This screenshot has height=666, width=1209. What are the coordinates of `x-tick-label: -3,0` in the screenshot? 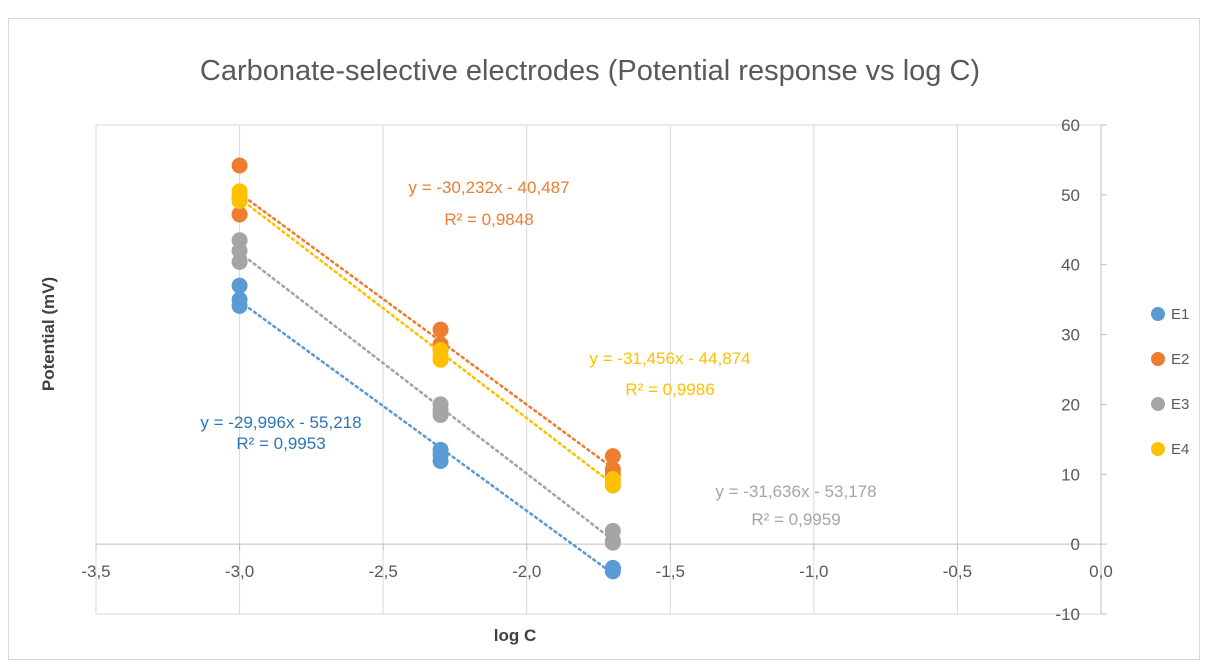 It's located at (239, 571).